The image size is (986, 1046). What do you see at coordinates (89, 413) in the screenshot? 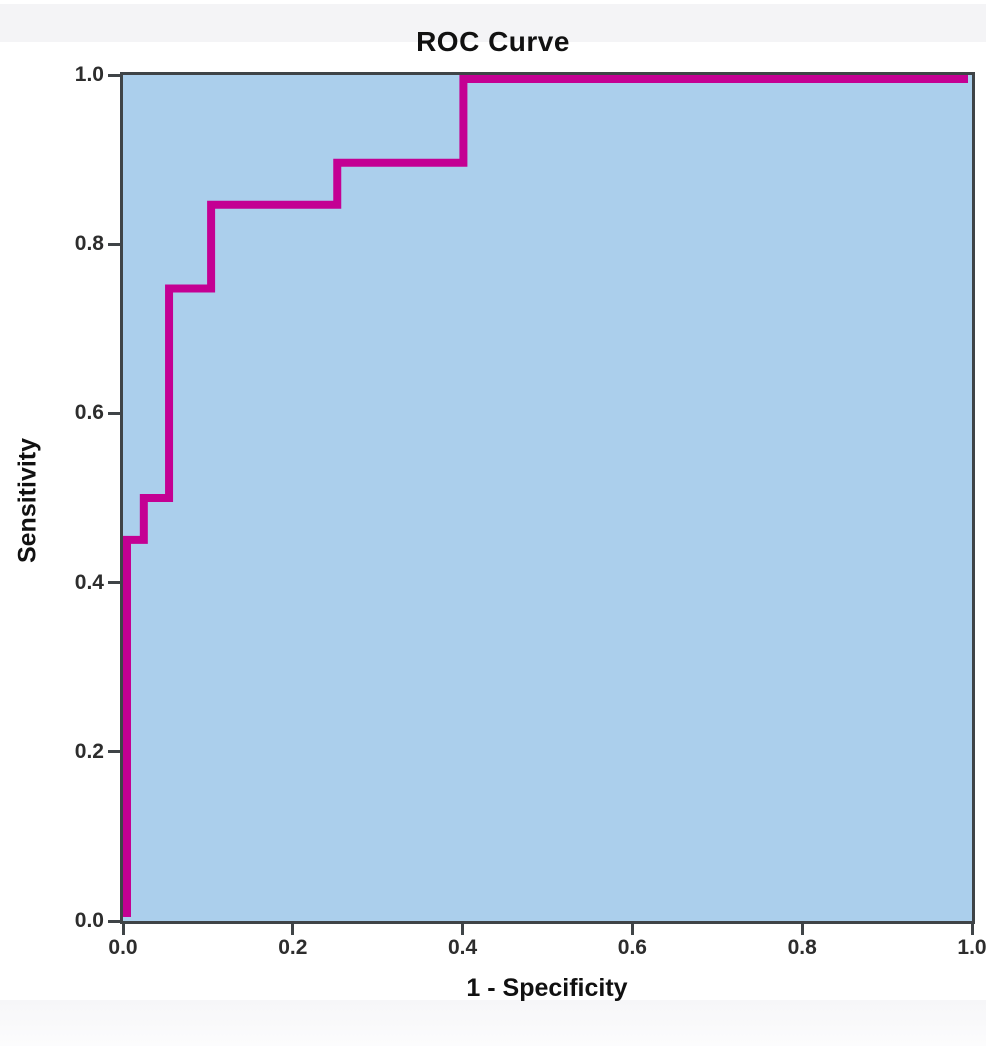
I see `y-tick-label: 0.6` at bounding box center [89, 413].